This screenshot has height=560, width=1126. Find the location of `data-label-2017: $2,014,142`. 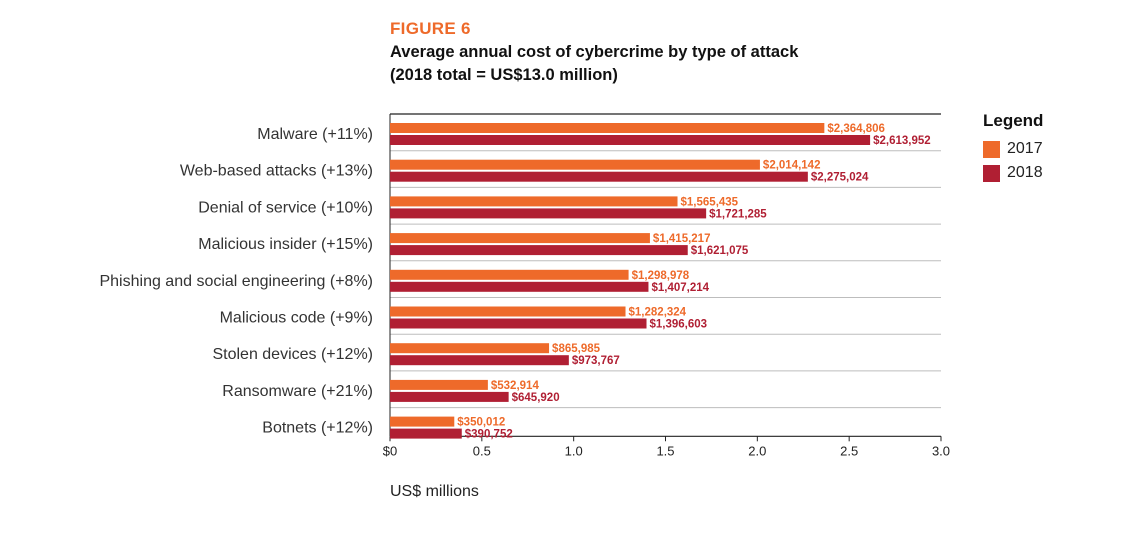

data-label-2017: $2,014,142 is located at coordinates (792, 166).